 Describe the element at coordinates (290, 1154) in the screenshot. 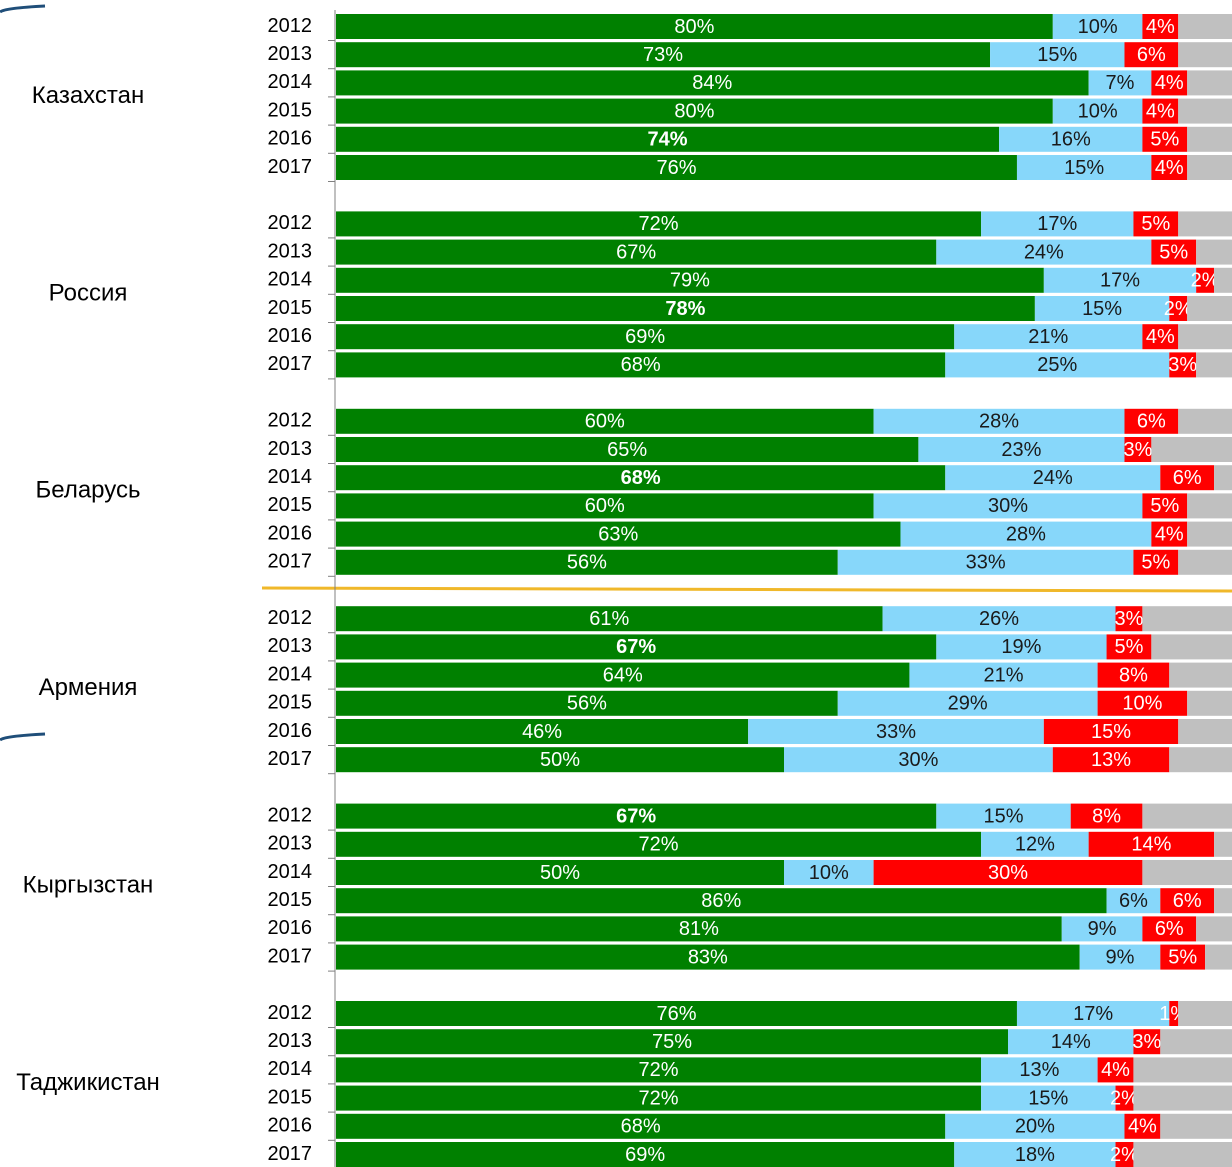

I see `y-tick-label: 2017` at that location.